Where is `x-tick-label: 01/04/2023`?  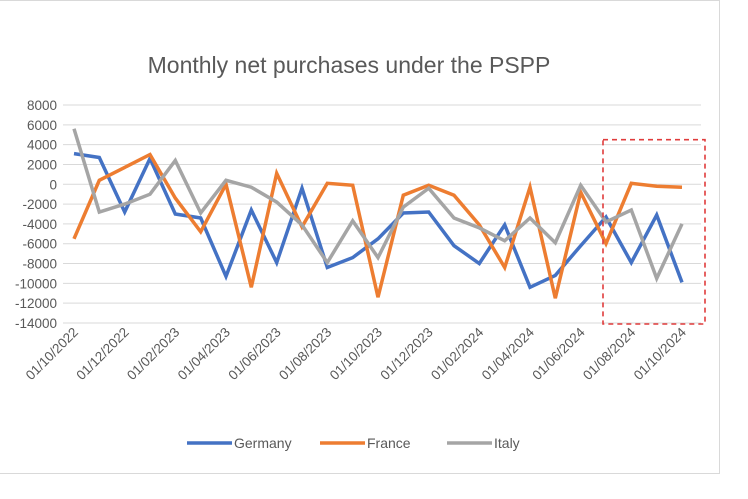 x-tick-label: 01/04/2023 is located at coordinates (204, 354).